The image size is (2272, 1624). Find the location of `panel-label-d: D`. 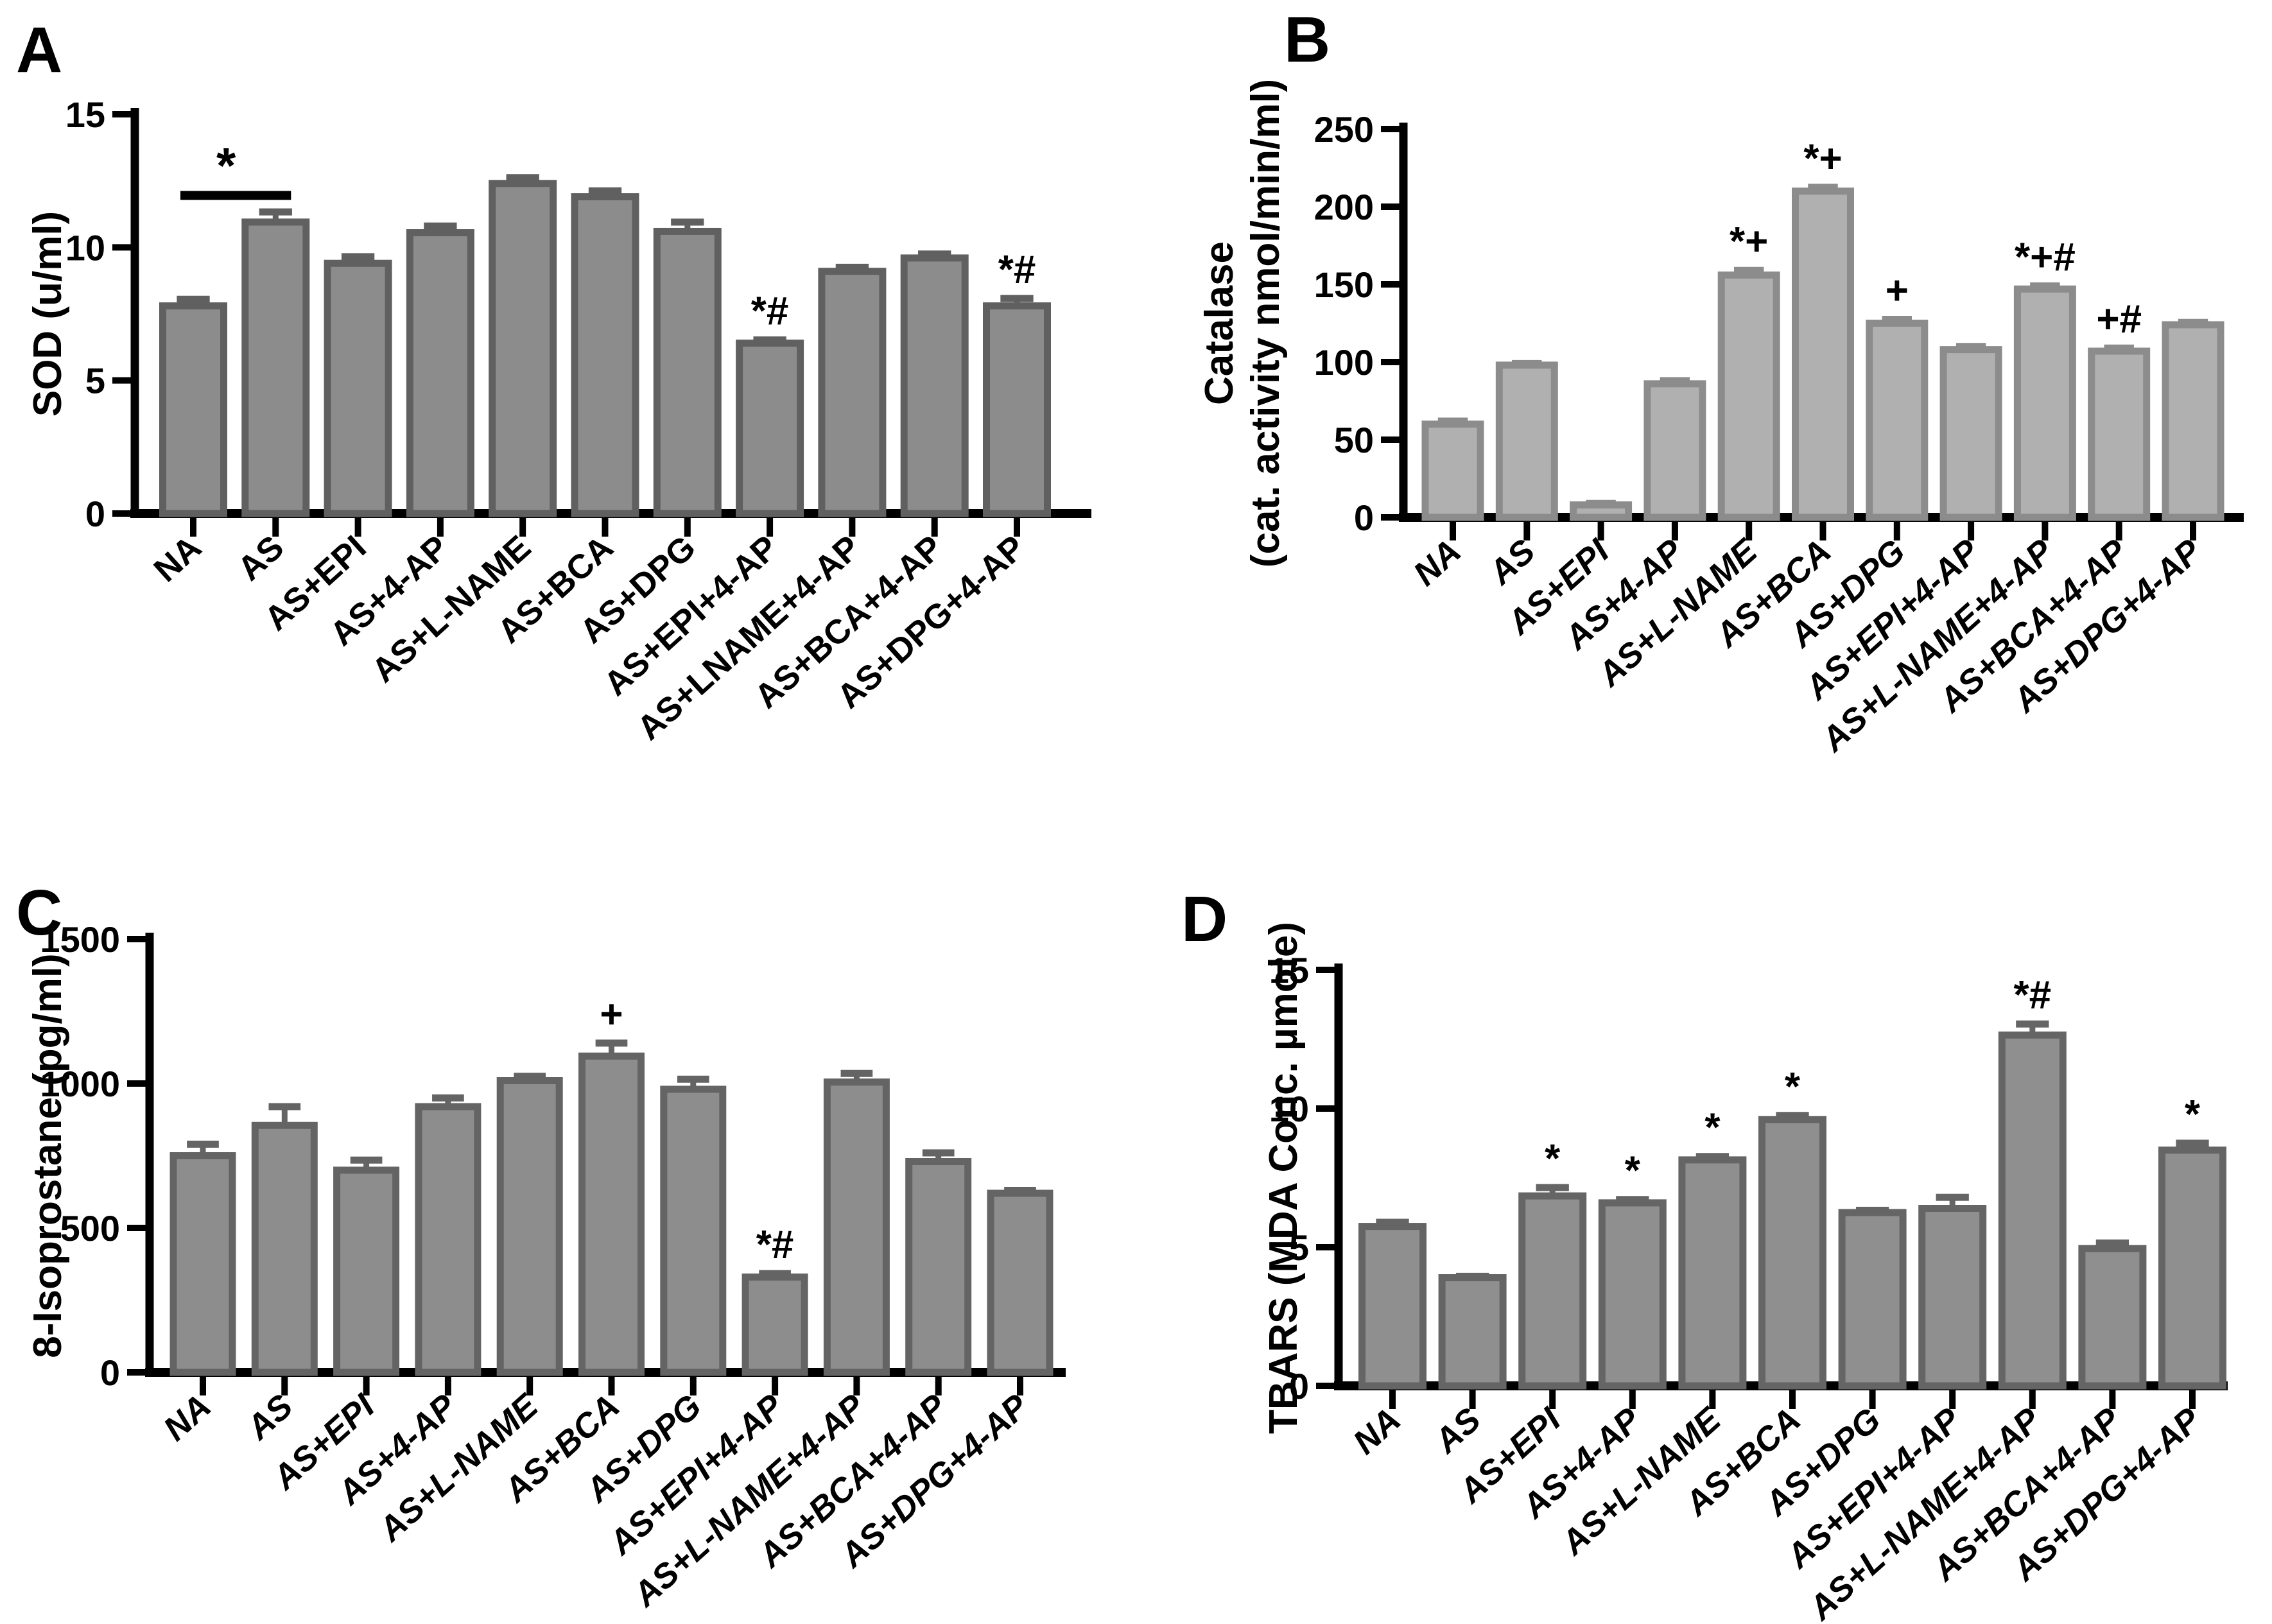

panel-label-d: D is located at coordinates (1204, 919).